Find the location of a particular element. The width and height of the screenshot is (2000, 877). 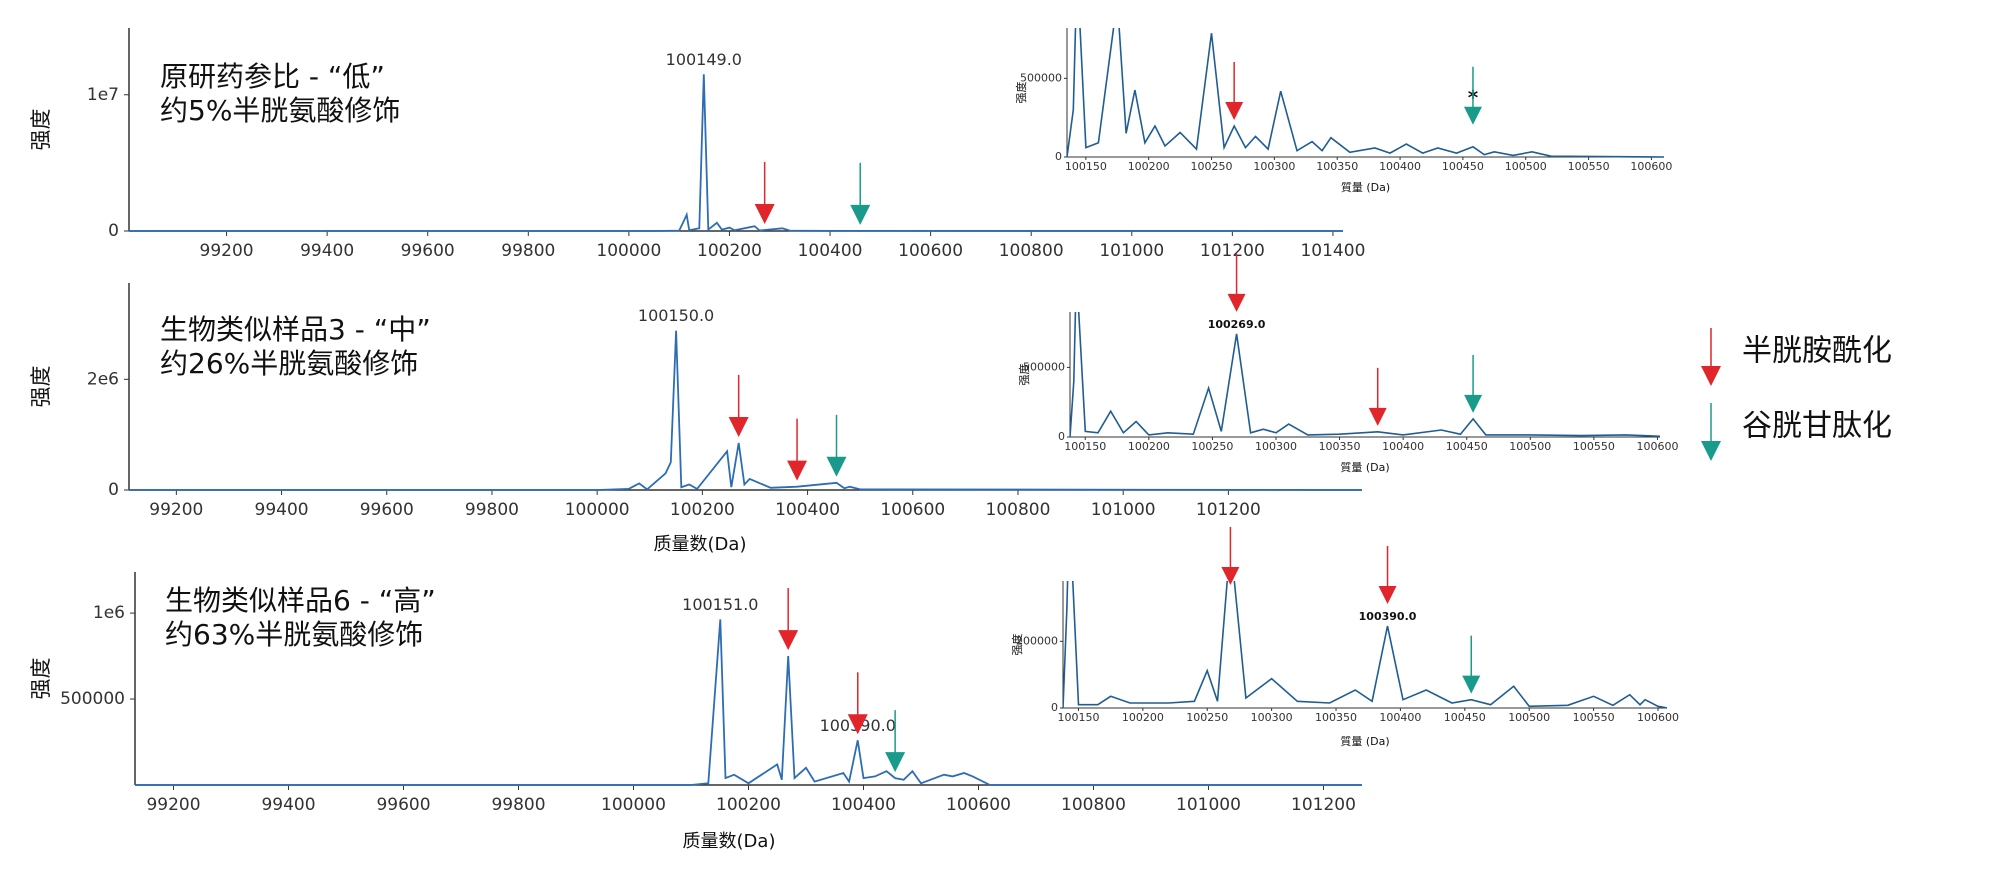

x-tick-label: 100550 is located at coordinates (1594, 717).